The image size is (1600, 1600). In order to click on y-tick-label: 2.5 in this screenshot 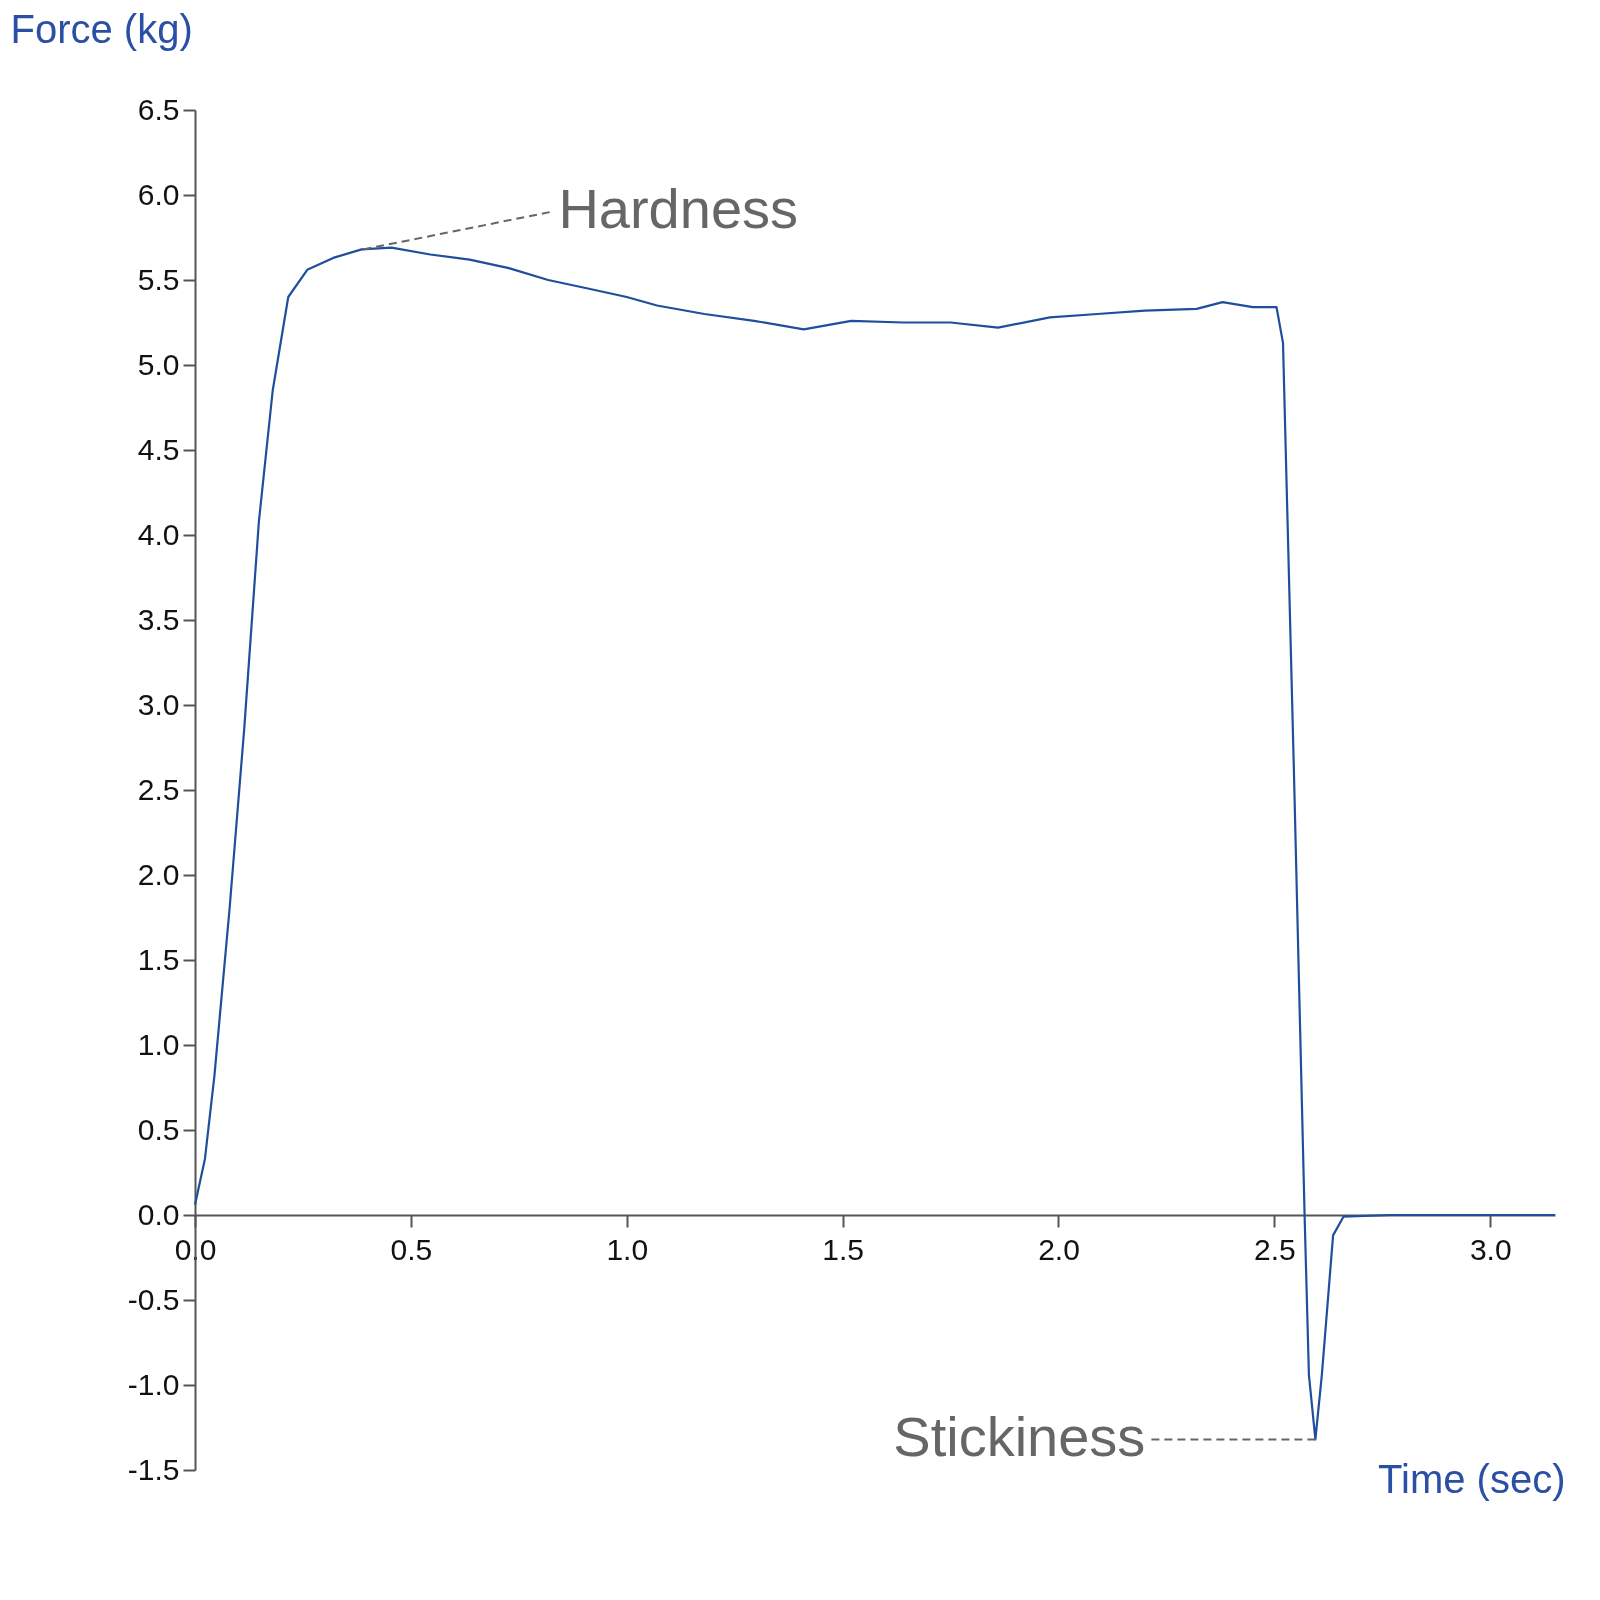, I will do `click(158, 789)`.